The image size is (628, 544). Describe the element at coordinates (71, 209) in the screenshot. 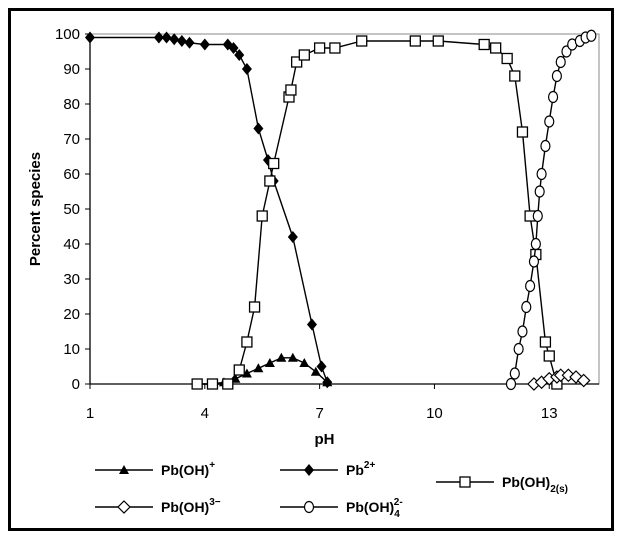

I see `y-tick-label: 50` at that location.